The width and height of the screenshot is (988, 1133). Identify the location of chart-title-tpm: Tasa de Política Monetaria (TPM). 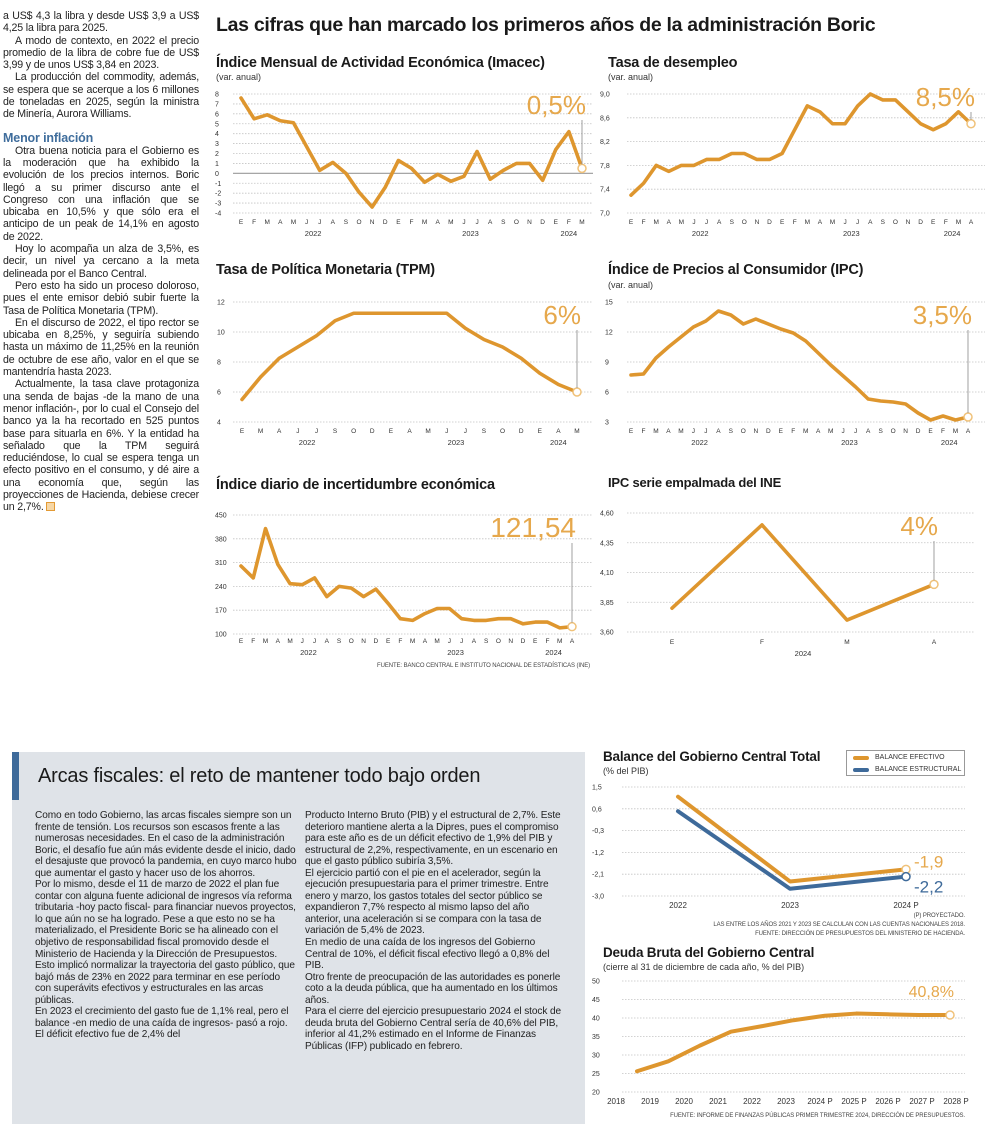
(325, 270).